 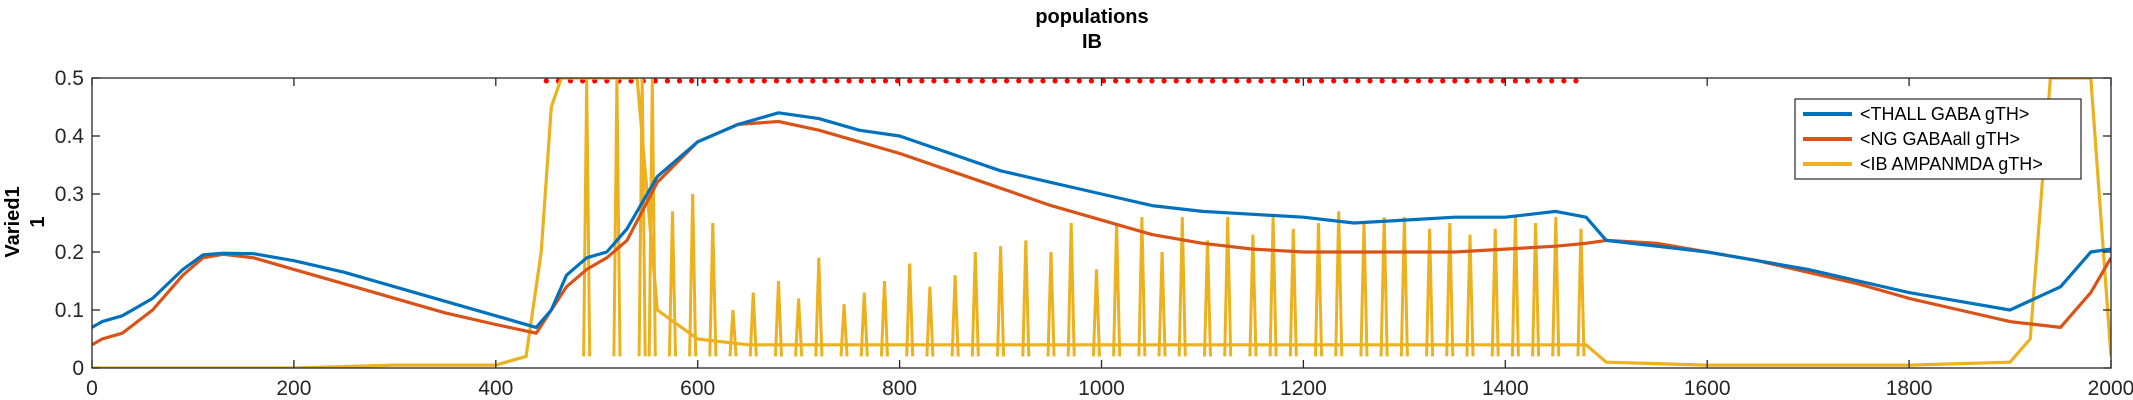 What do you see at coordinates (78, 368) in the screenshot?
I see `y-tick-label-0: 0` at bounding box center [78, 368].